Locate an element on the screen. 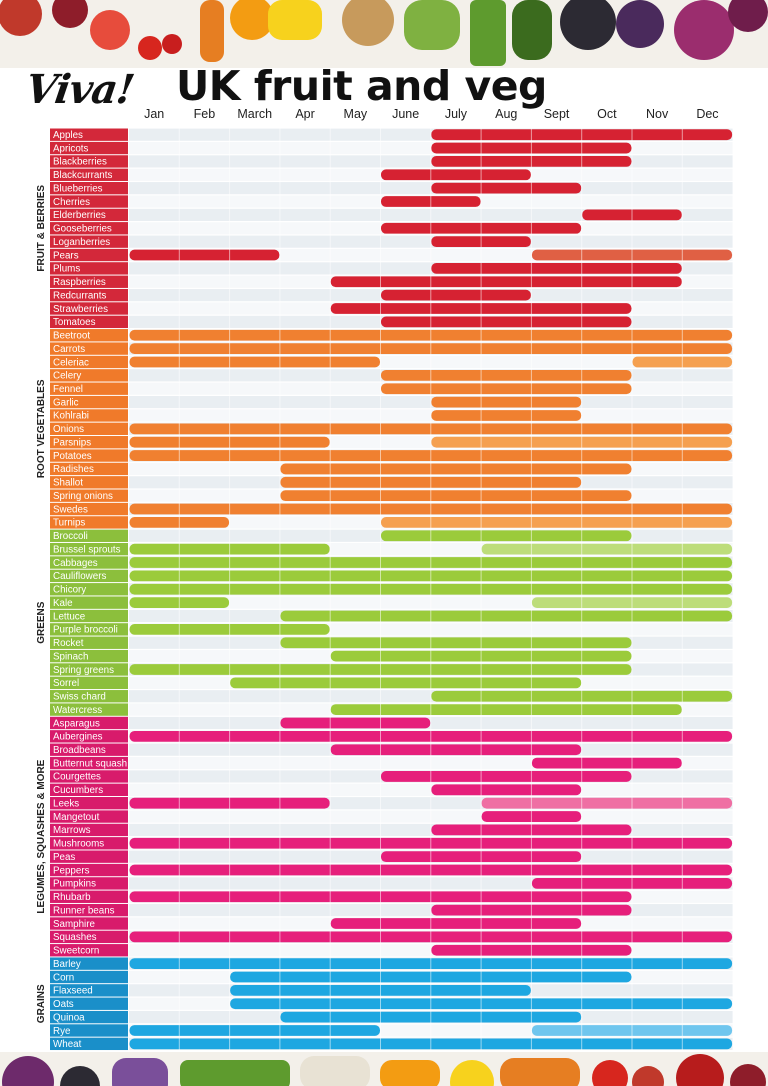  item-label: Courgettes is located at coordinates (77, 777).